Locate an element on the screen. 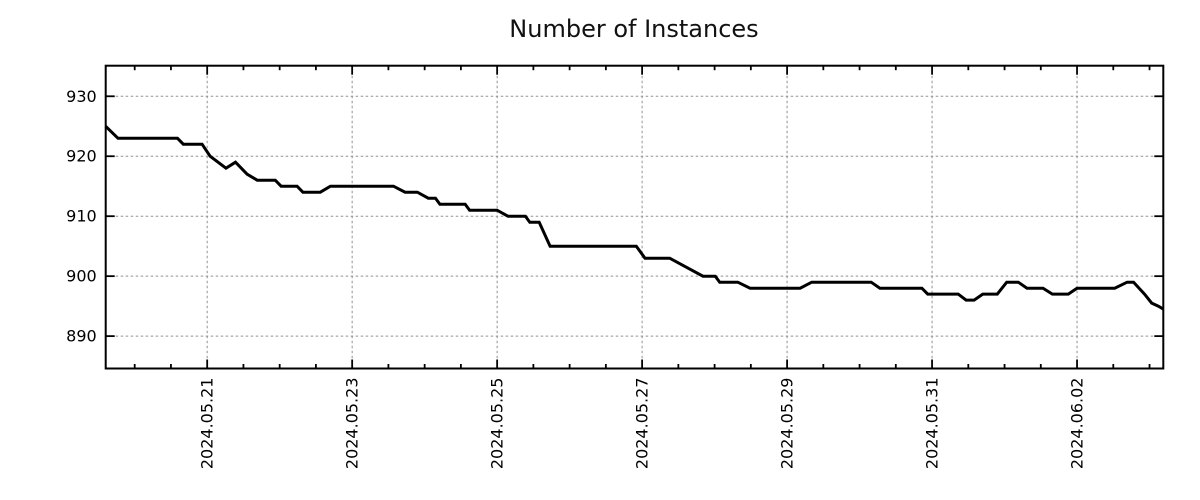  y-tick-label: 890 is located at coordinates (81, 336).